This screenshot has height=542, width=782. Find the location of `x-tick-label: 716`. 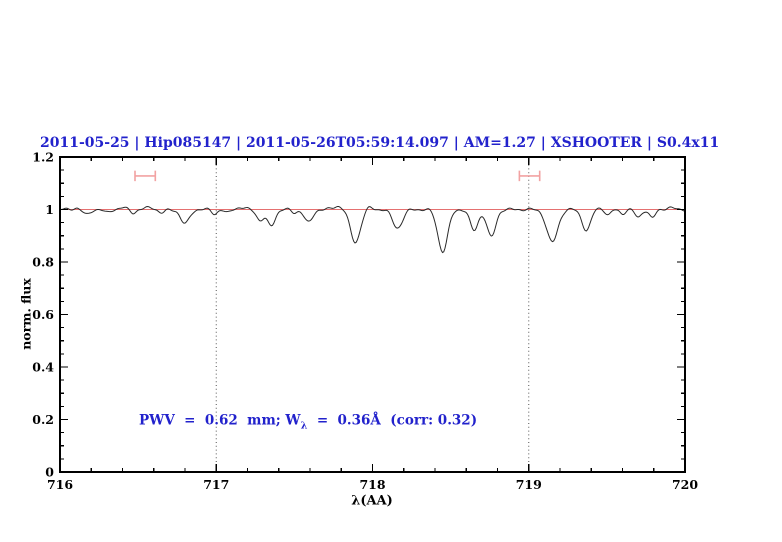

x-tick-label: 716 is located at coordinates (60, 484).